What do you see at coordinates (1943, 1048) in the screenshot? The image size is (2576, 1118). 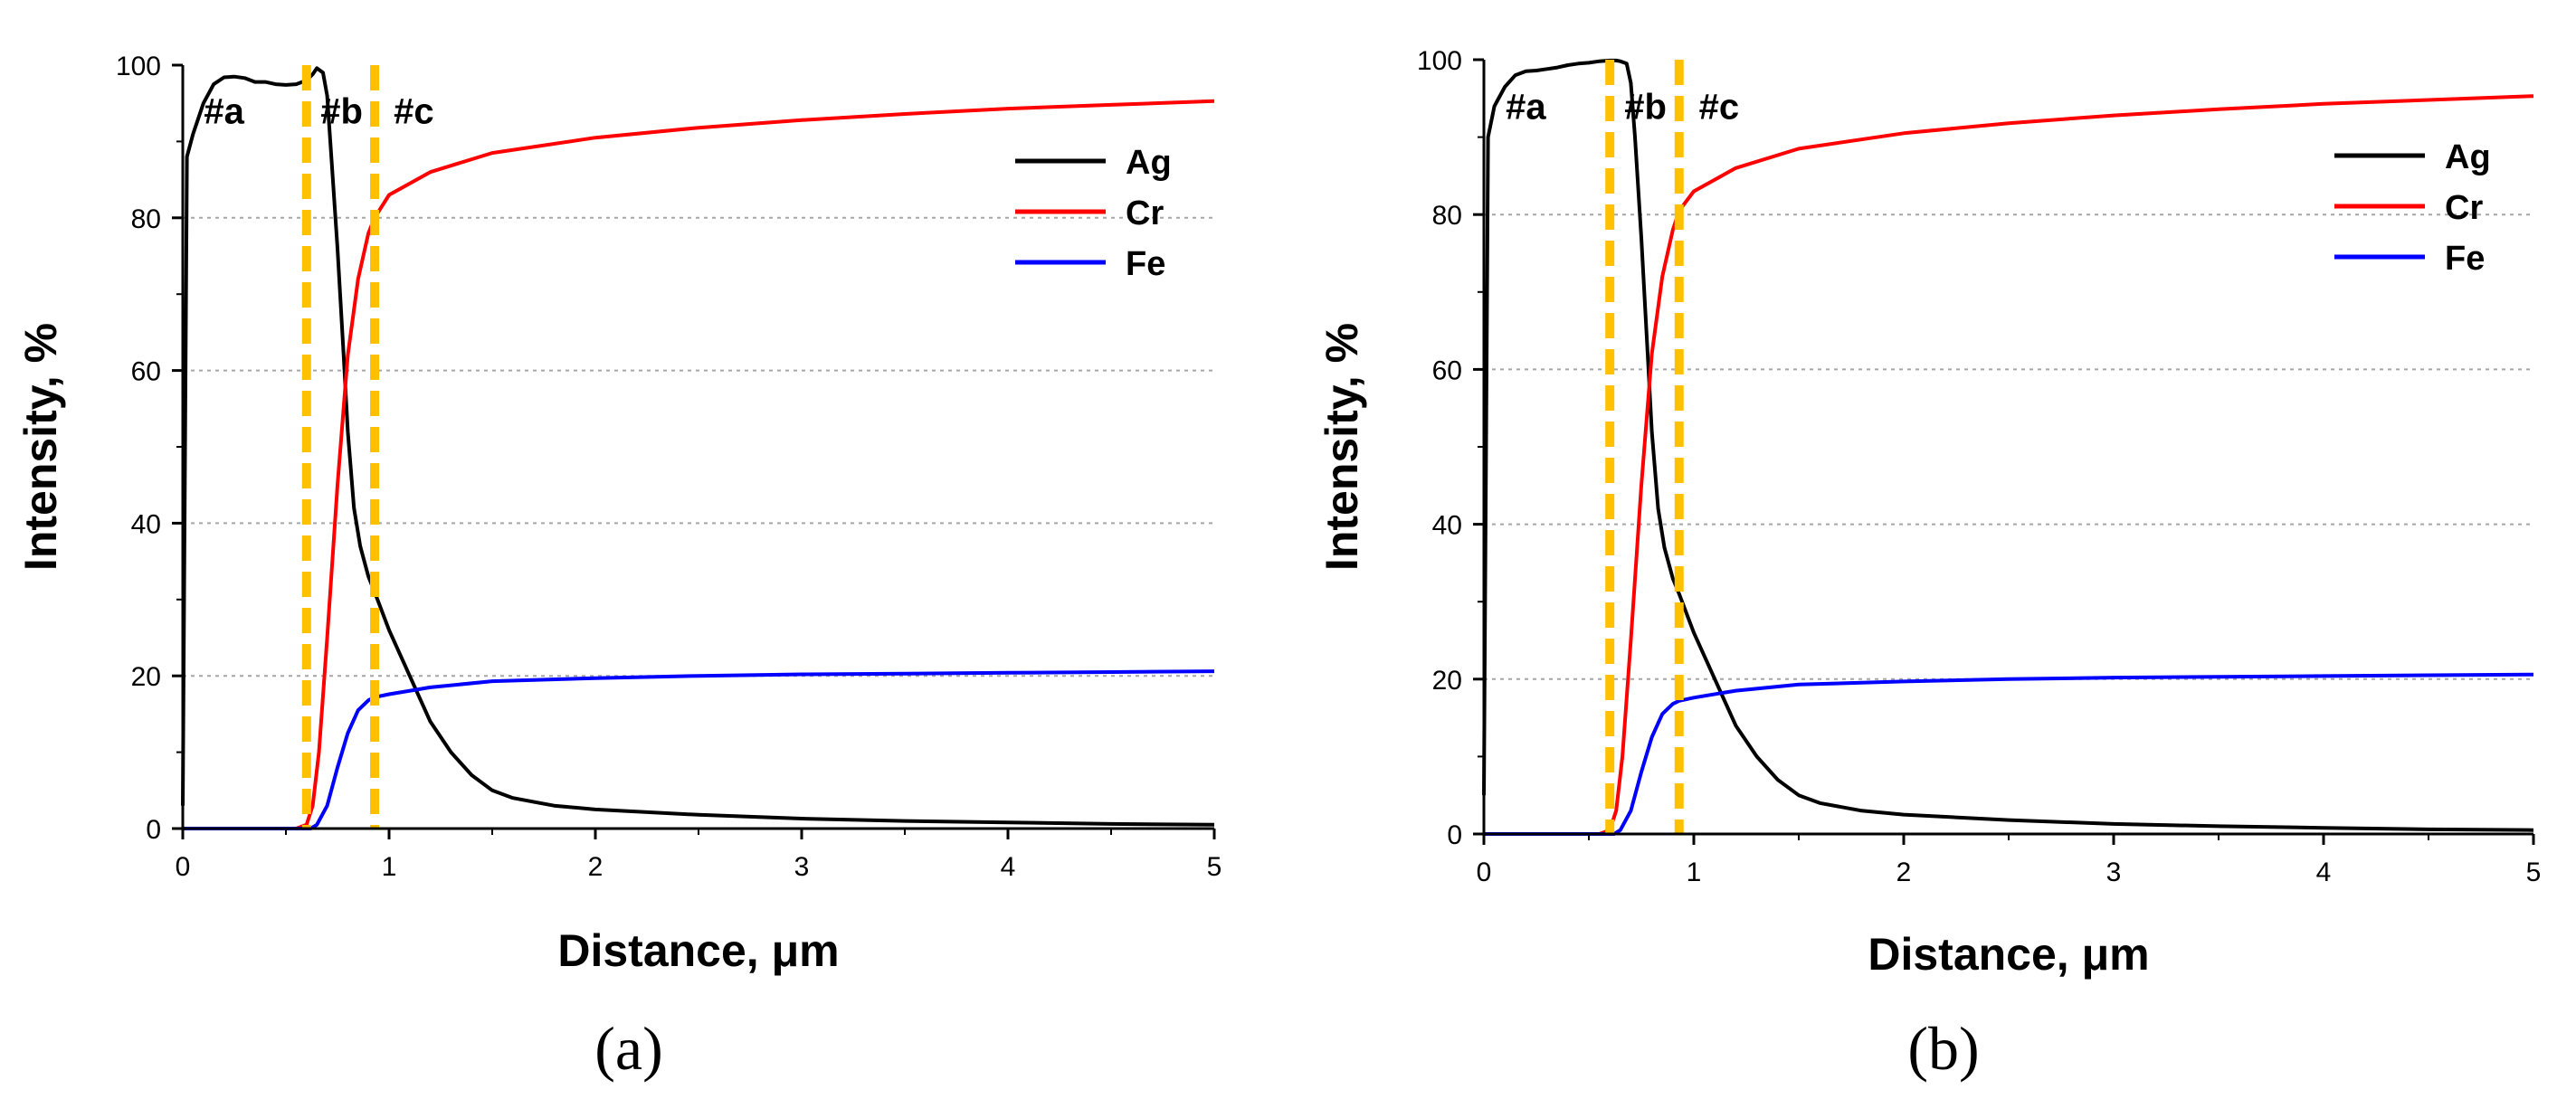 I see `panel-caption: (b)` at bounding box center [1943, 1048].